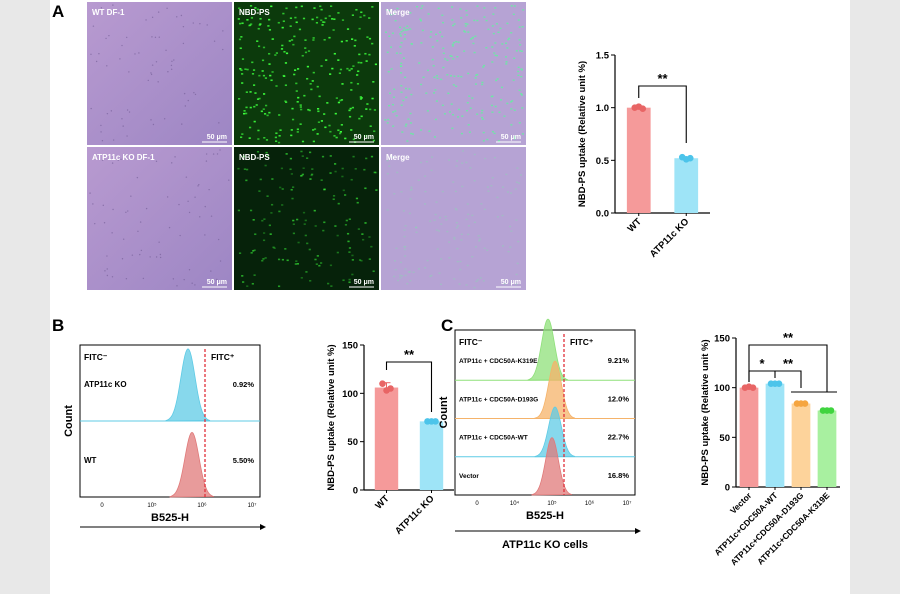 The width and height of the screenshot is (900, 594). Describe the element at coordinates (662, 78) in the screenshot. I see `significance-label: **` at that location.